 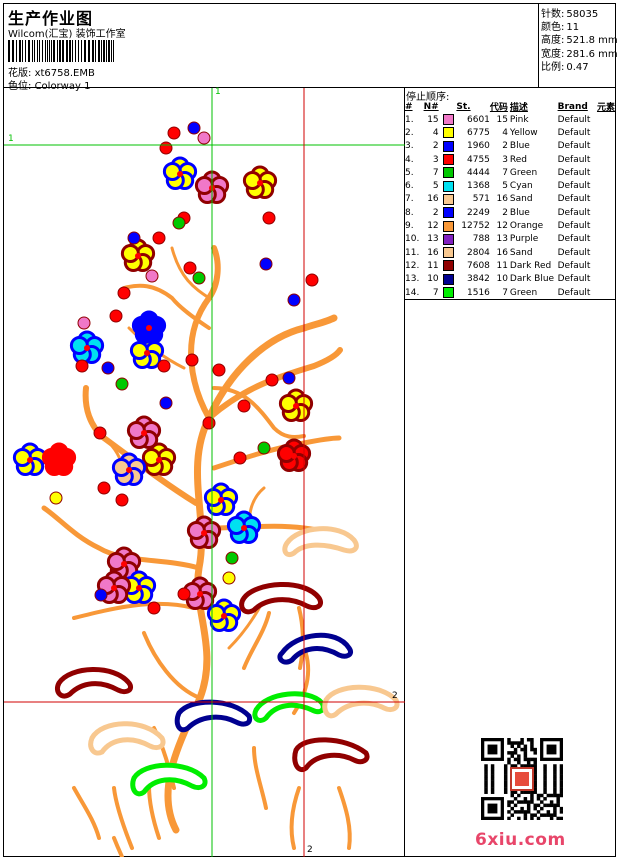 I want to click on table-row: 10. 13 788 13 Purple Default, so click(x=510, y=239).